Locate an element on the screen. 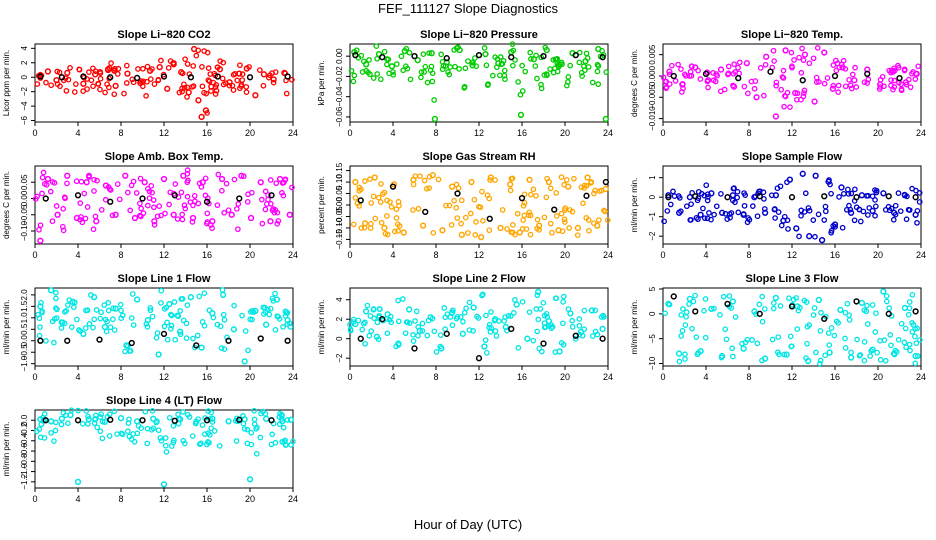 The image size is (936, 540). plot-frame is located at coordinates (164, 205).